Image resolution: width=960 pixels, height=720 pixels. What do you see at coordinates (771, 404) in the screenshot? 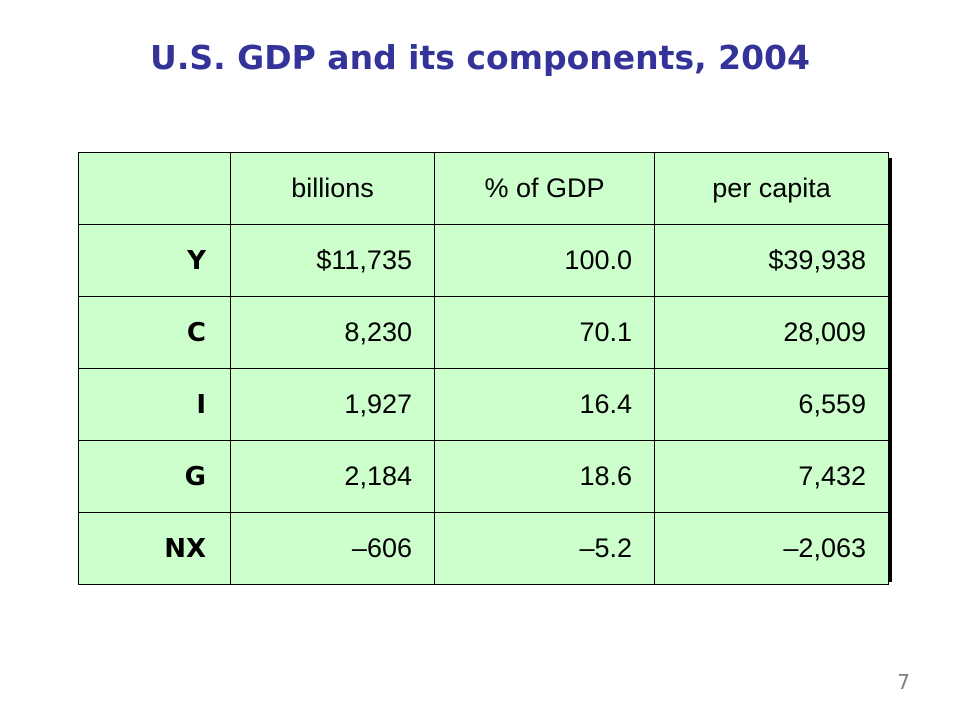
I see `cell-per-capita: 6,559` at bounding box center [771, 404].